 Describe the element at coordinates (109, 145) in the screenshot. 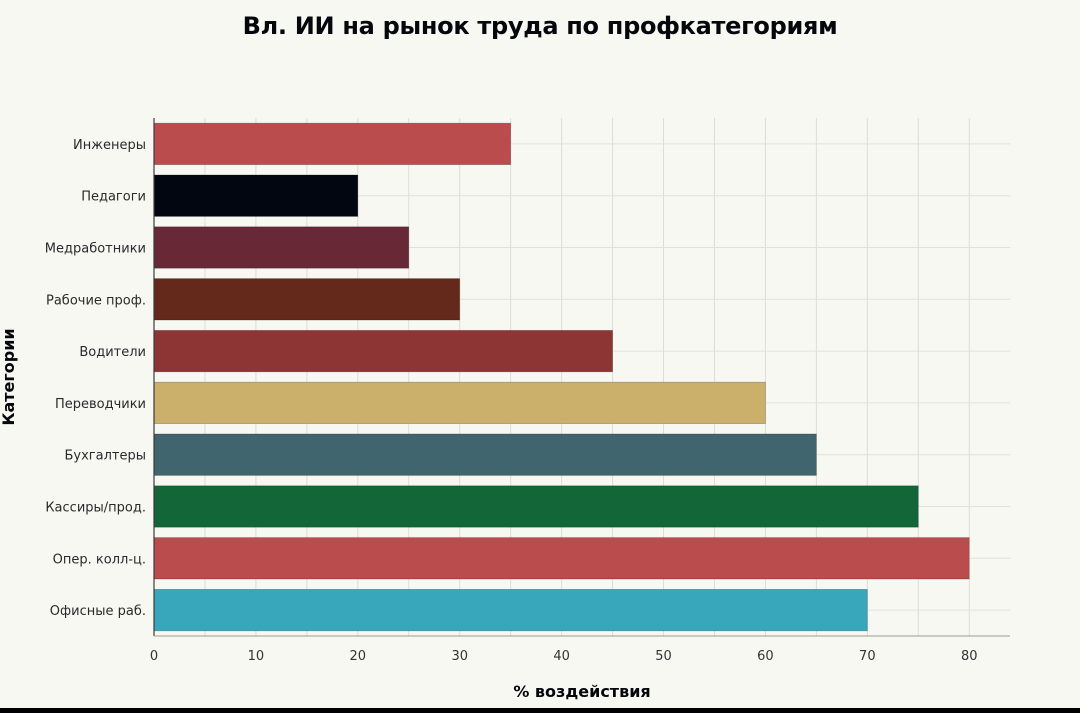

I see `y-category-label: Инженеры` at that location.